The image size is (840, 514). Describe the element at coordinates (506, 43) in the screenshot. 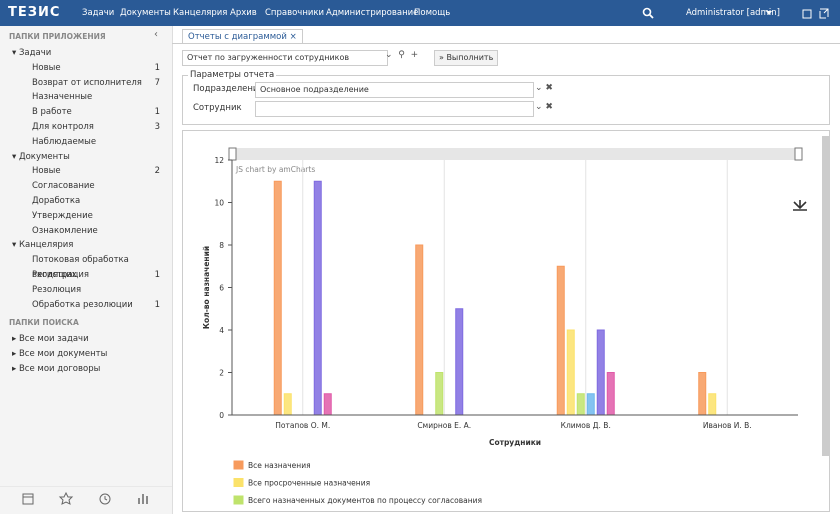

I see `tab-line` at that location.